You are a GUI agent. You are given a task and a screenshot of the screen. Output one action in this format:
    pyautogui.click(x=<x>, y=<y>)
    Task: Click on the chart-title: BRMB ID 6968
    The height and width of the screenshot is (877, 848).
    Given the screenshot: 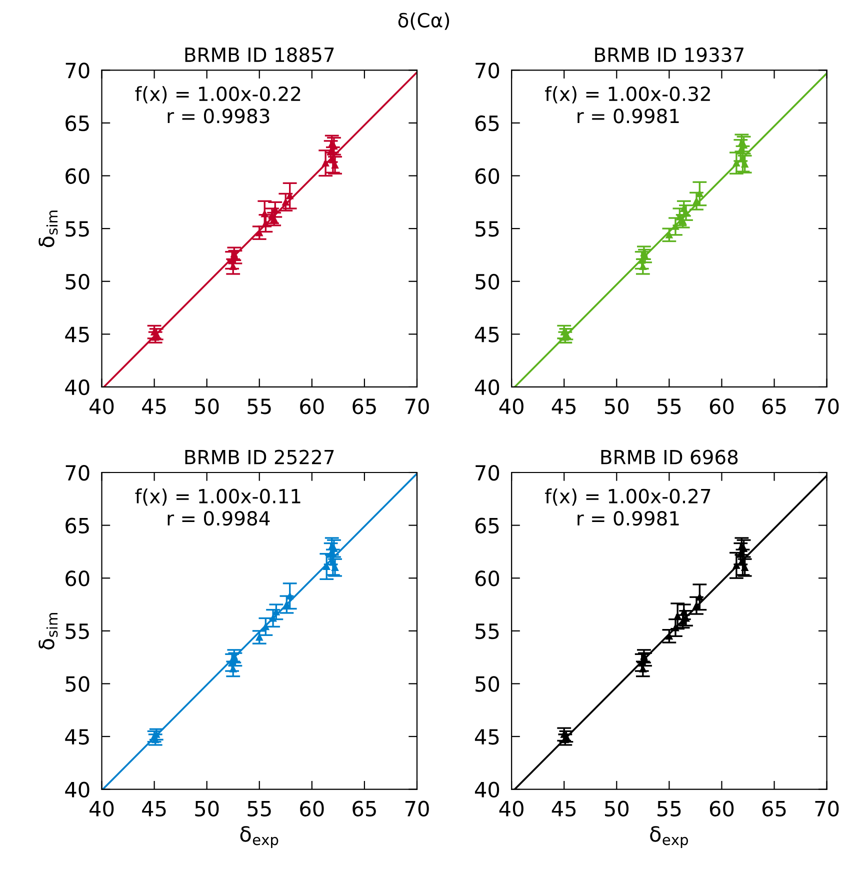 What is the action you would take?
    pyautogui.click(x=669, y=457)
    